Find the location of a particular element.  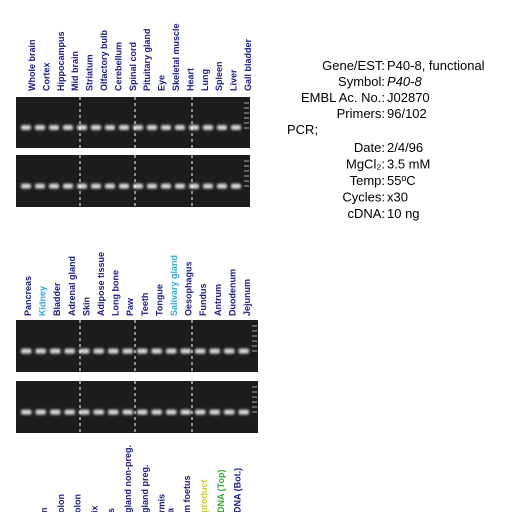

lane-label: product is located at coordinates (204, 496).